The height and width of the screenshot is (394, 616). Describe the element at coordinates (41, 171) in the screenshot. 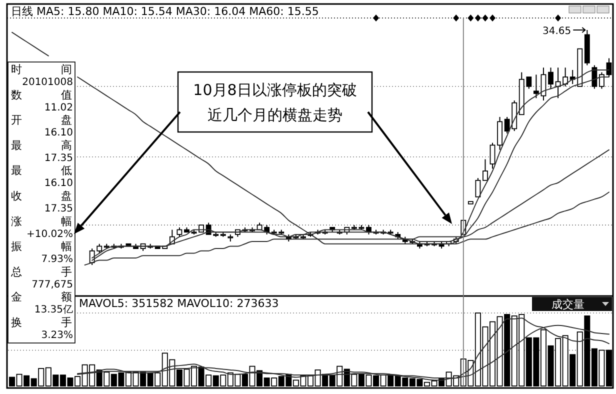

I see `annotation: 最低` at that location.